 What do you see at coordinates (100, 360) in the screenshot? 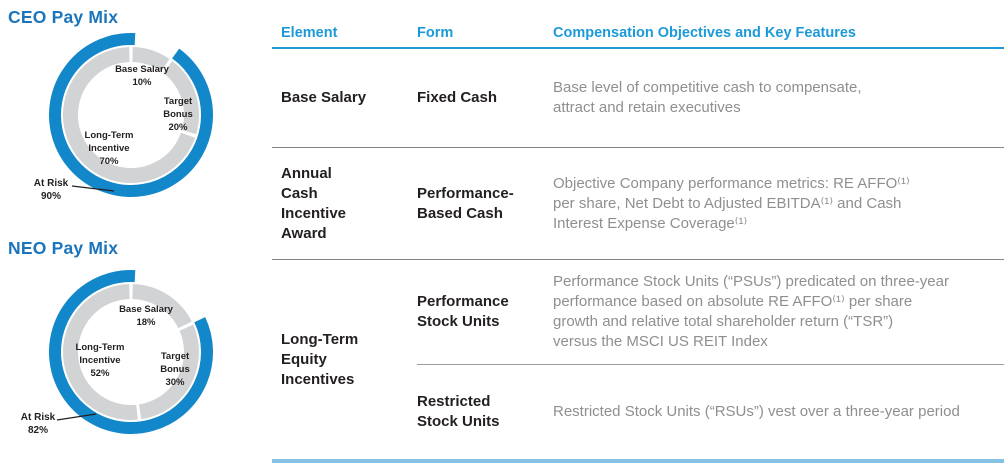
I see `neo-label-long-term-incentive: Long-Term Incentive 52%` at bounding box center [100, 360].